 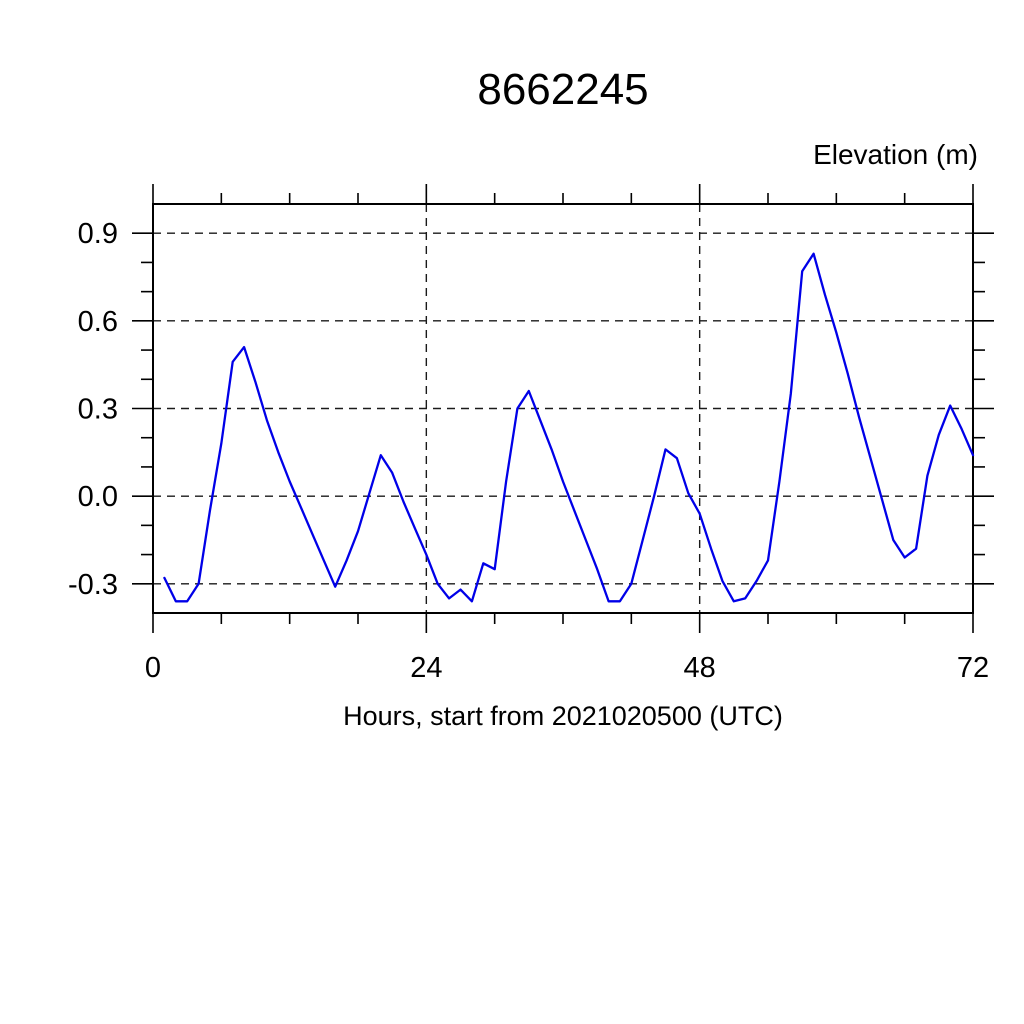 I want to click on y-tick-label: 0.3, so click(x=98, y=410).